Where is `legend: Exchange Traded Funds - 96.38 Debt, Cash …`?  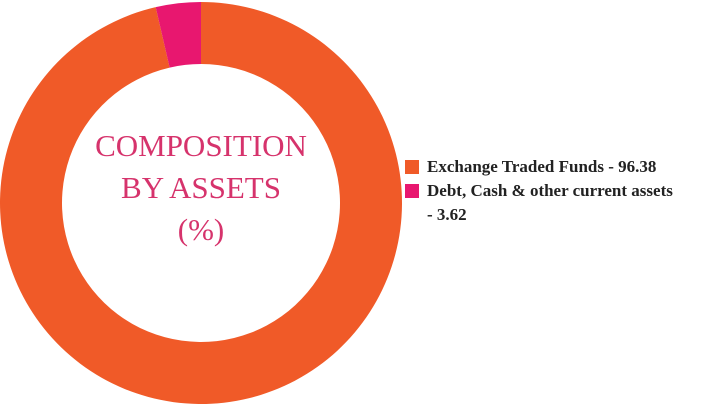
legend: Exchange Traded Funds - 96.38 Debt, Cash … is located at coordinates (540, 191).